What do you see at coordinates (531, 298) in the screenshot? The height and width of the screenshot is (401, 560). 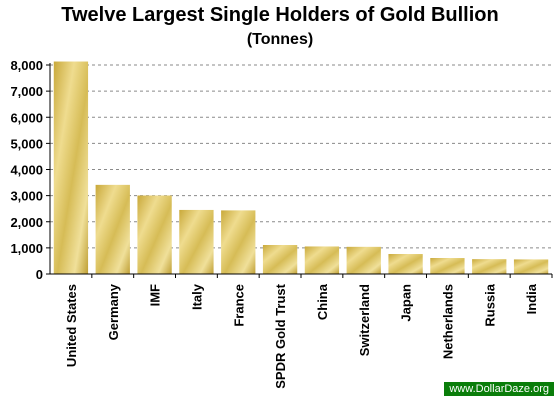 I see `x-tick-label: India` at bounding box center [531, 298].